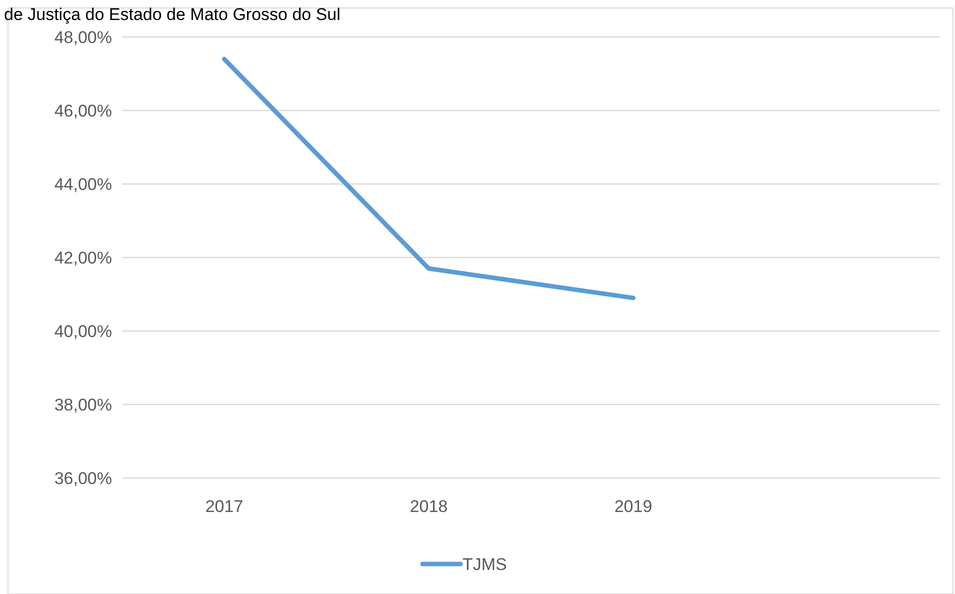 This screenshot has height=594, width=955. Describe the element at coordinates (172, 14) in the screenshot. I see `chart-title: de Justiça do Estado de Mato Grosso do Sul` at that location.